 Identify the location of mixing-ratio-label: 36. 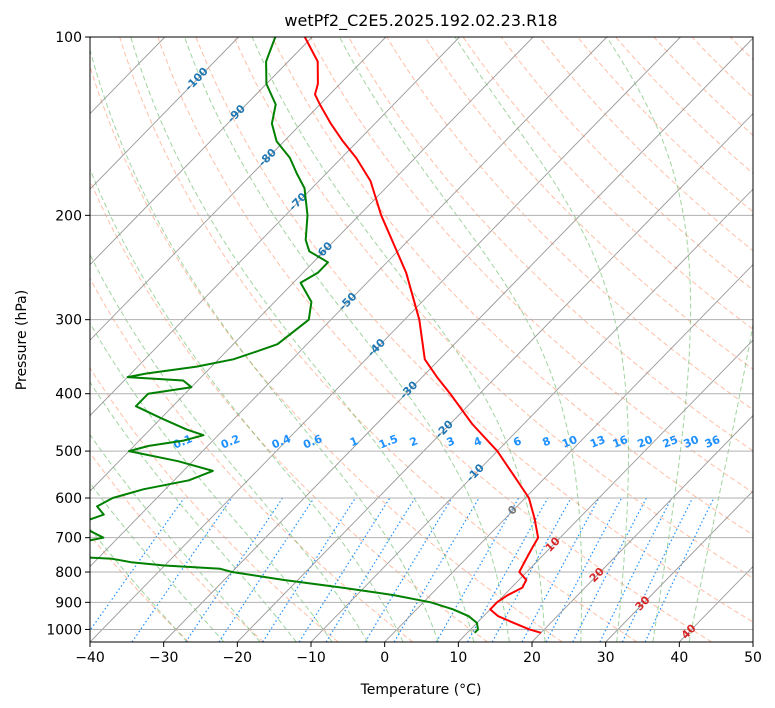
(712, 442).